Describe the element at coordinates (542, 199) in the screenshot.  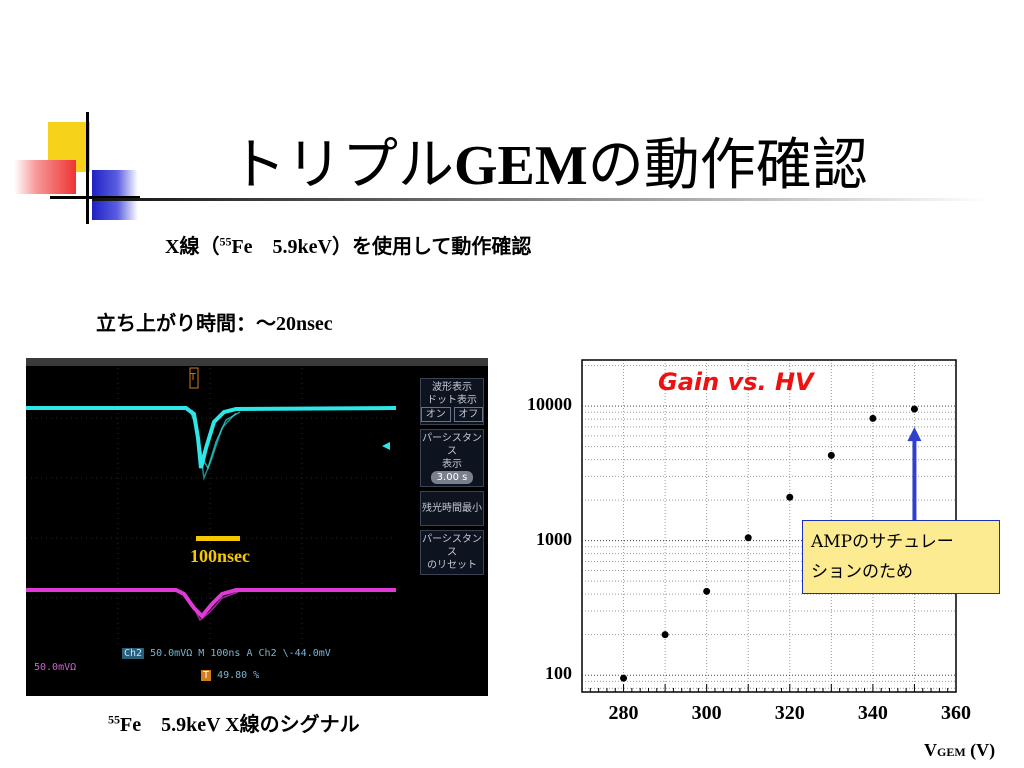
I see `title-underline` at that location.